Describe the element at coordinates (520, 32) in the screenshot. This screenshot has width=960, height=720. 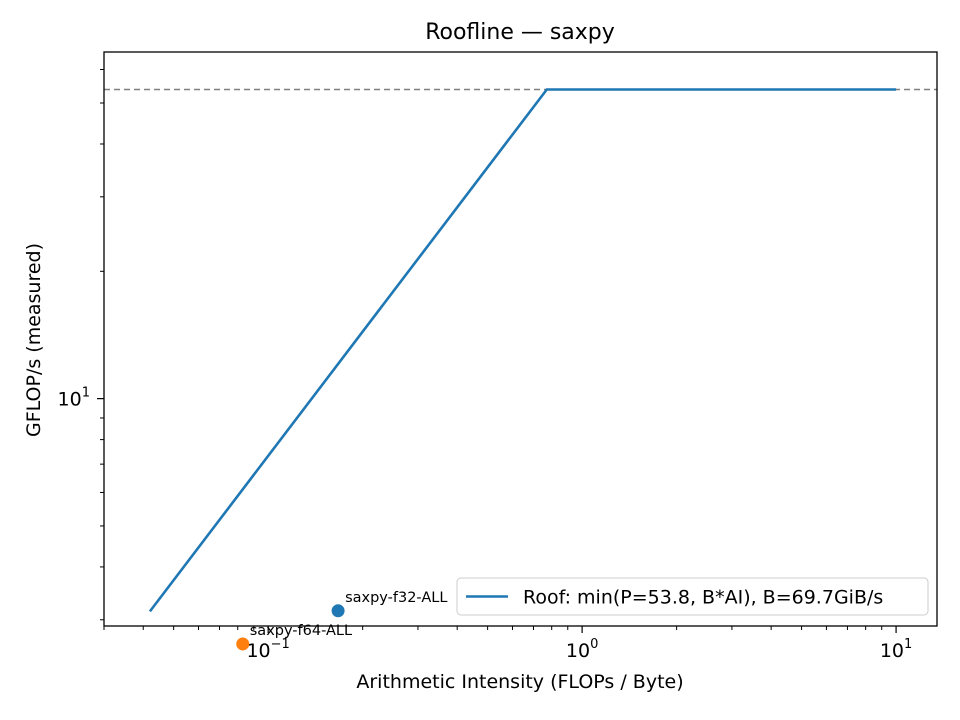
I see `chart-title: Roofline — saxpy` at that location.